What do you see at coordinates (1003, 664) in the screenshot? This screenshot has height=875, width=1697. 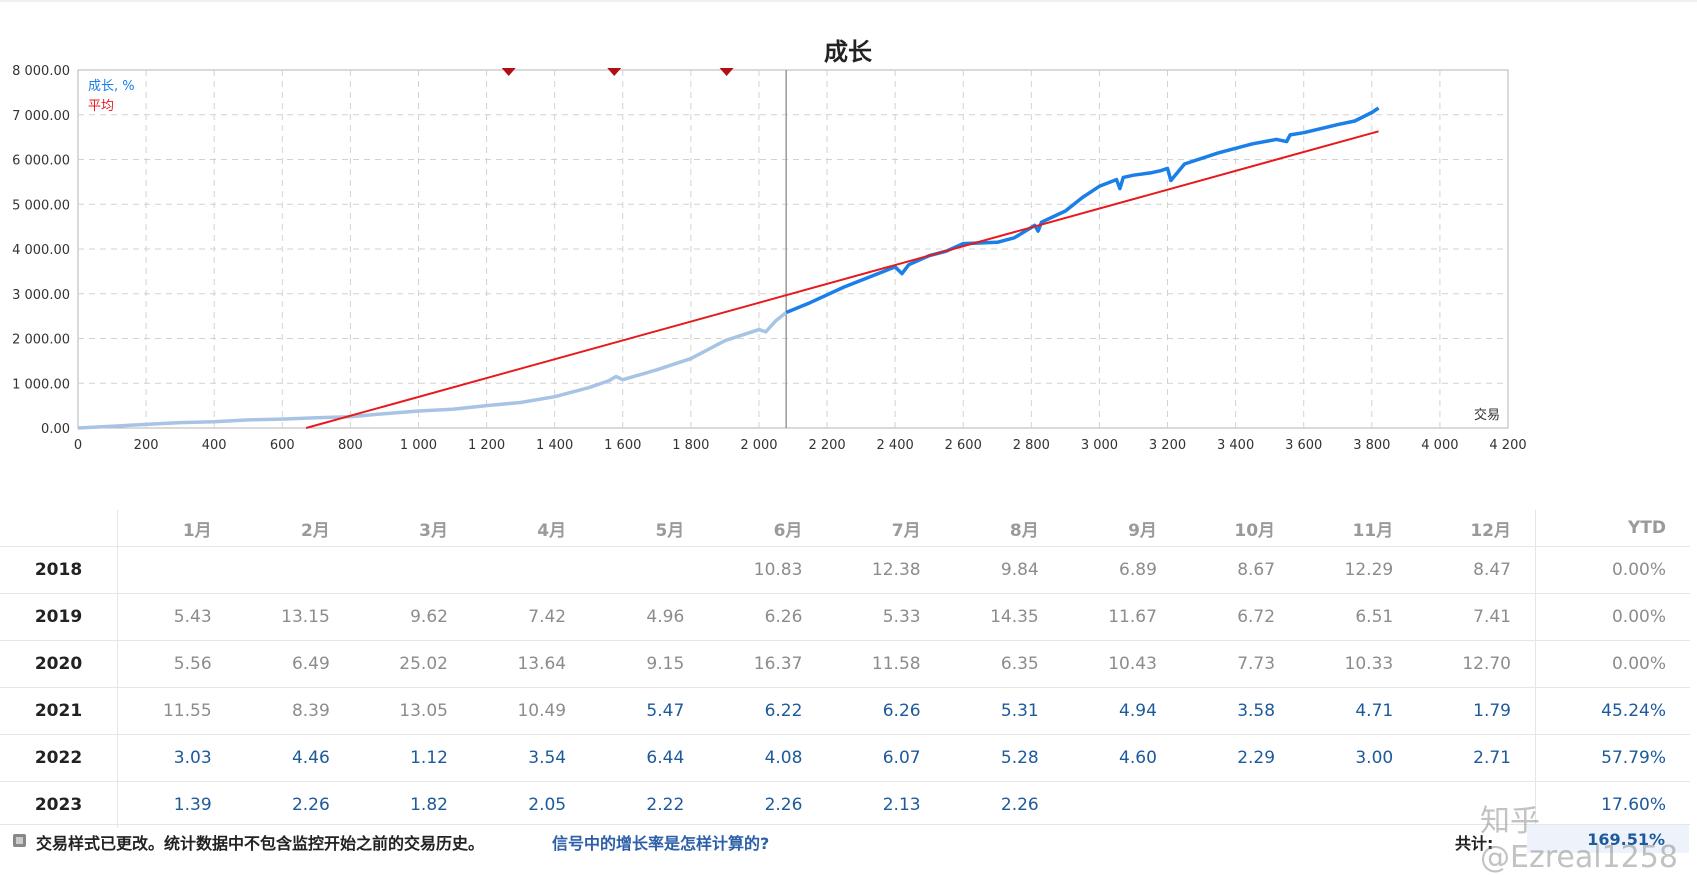 I see `month-value-cell: 6.35` at bounding box center [1003, 664].